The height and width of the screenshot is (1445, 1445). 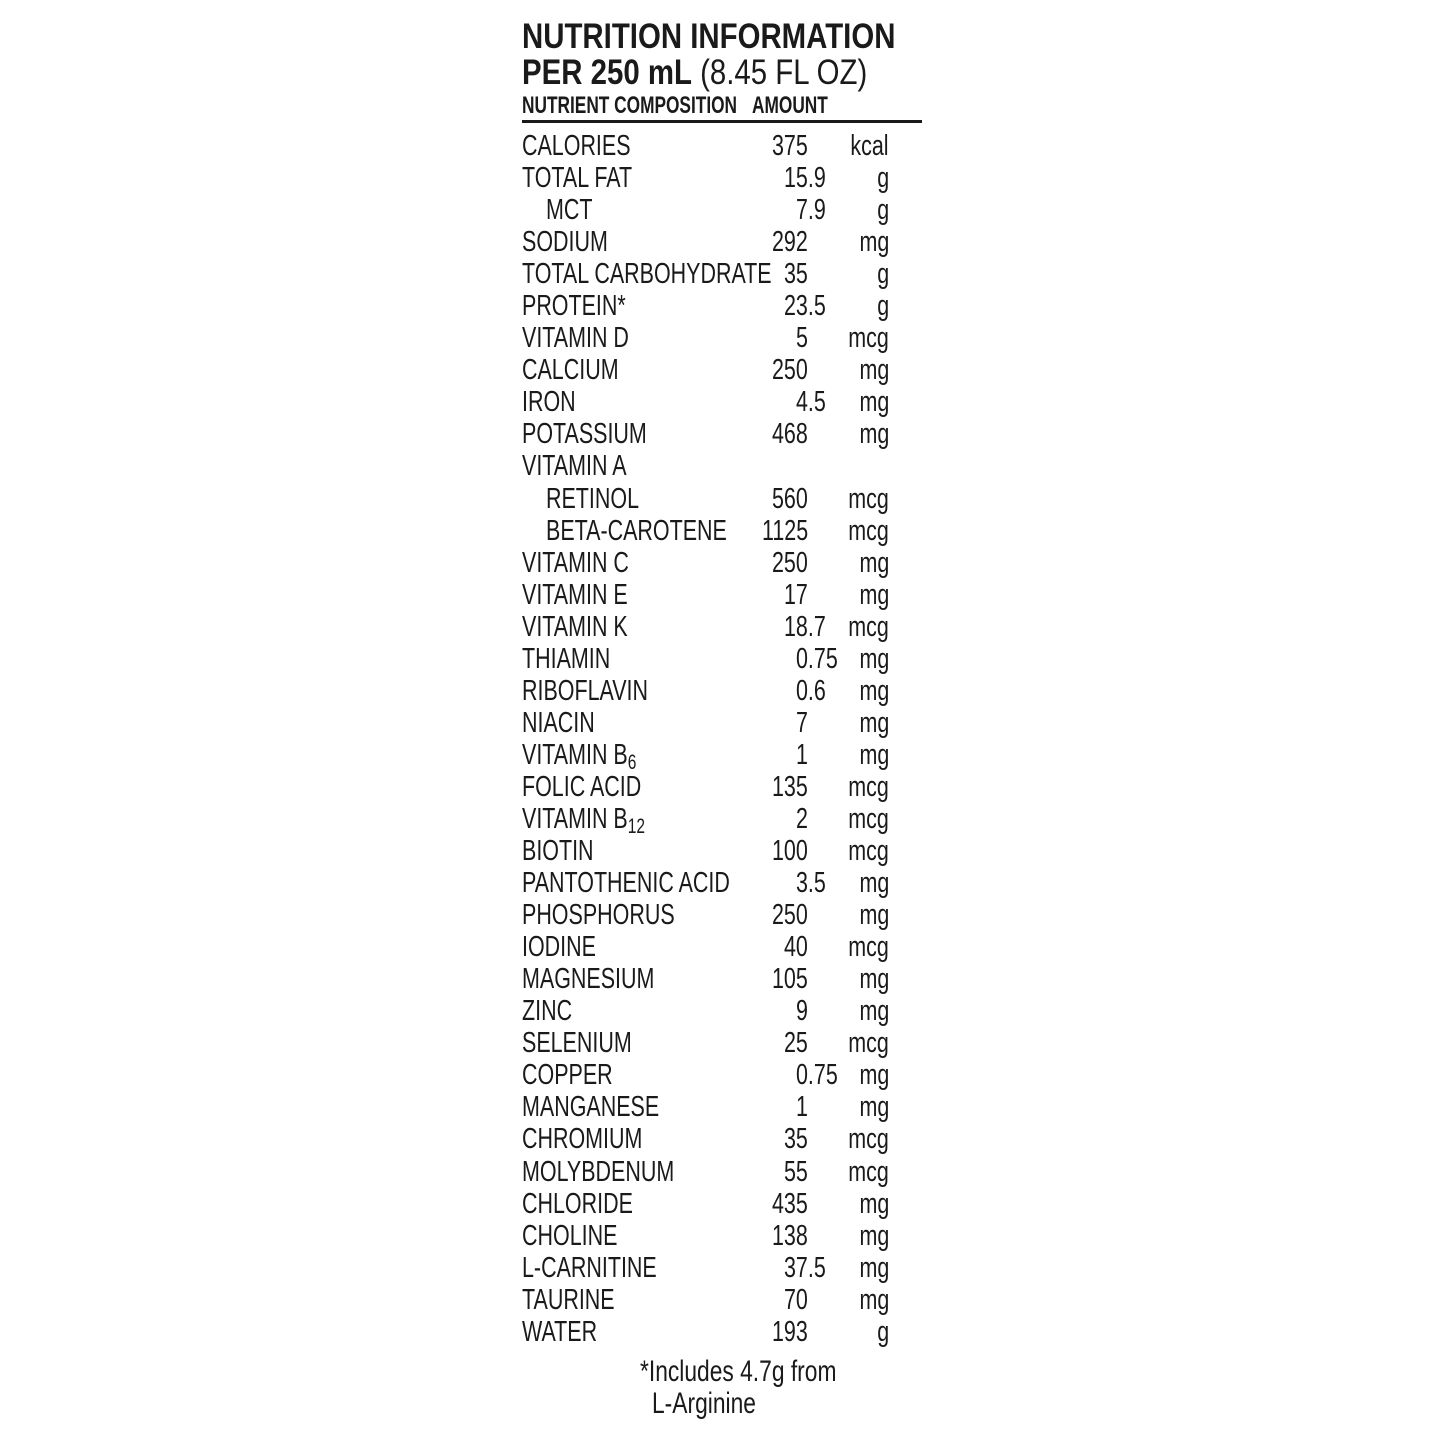 What do you see at coordinates (722, 306) in the screenshot?
I see `nutrient-row: PROTEIN* 23.5 g` at bounding box center [722, 306].